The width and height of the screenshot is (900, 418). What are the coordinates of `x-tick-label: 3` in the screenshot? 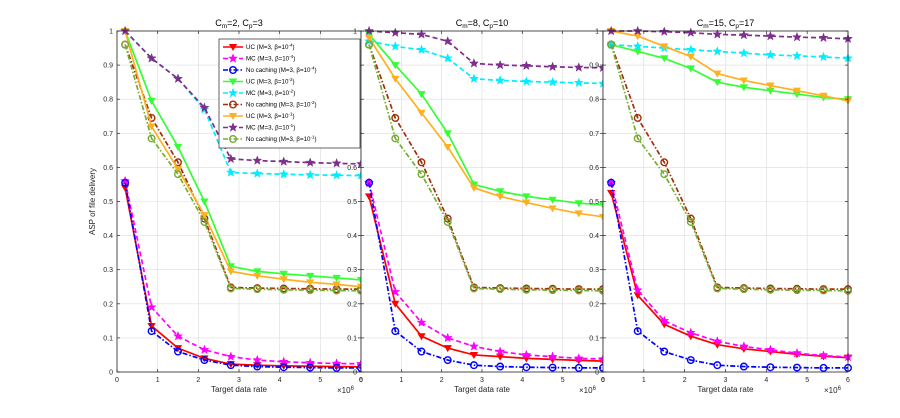 It's located at (239, 380).